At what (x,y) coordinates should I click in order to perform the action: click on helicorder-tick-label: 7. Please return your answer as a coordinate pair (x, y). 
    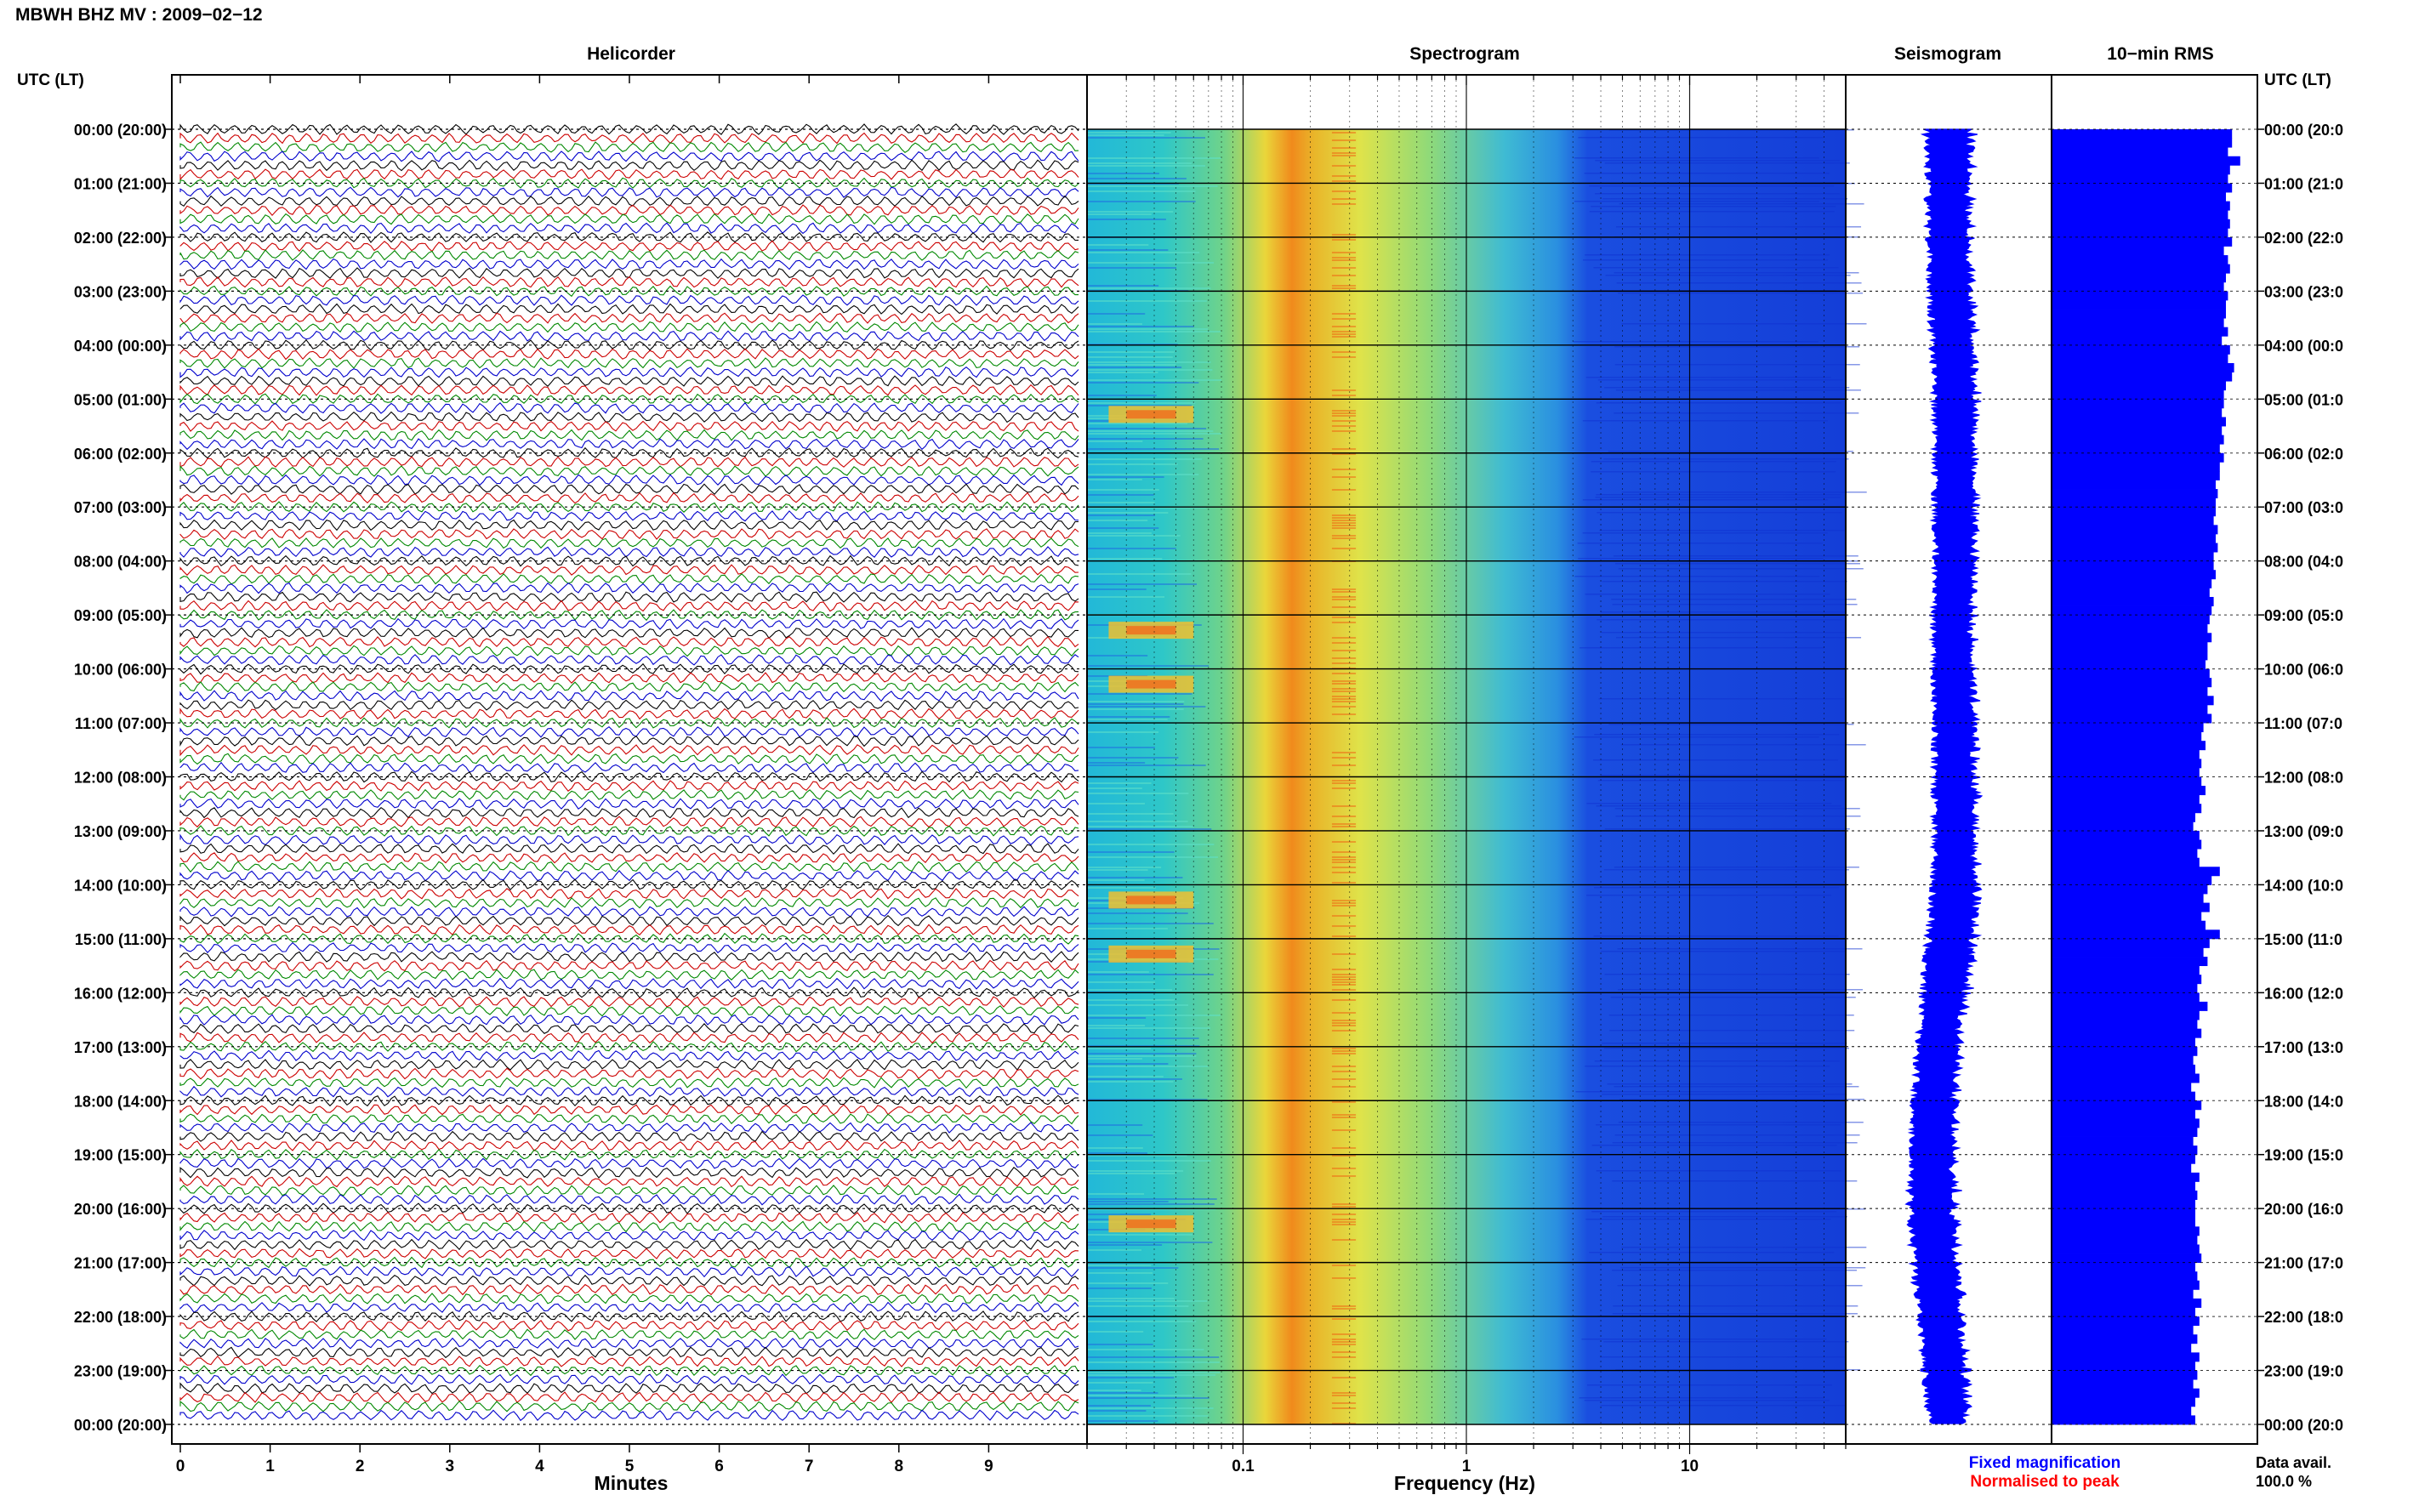
    Looking at the image, I should click on (809, 1466).